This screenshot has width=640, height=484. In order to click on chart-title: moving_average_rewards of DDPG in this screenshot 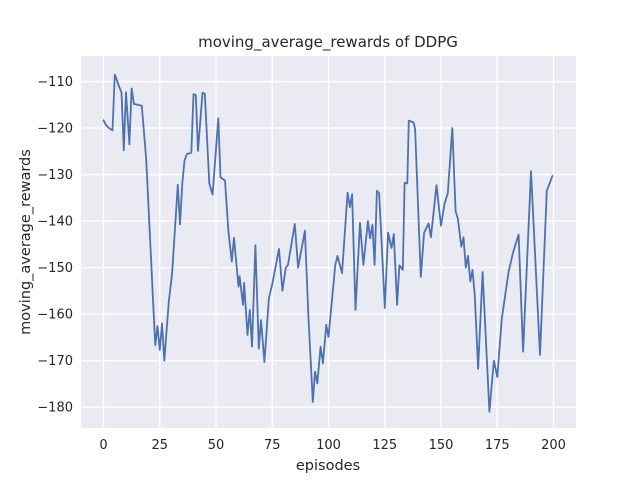, I will do `click(328, 42)`.